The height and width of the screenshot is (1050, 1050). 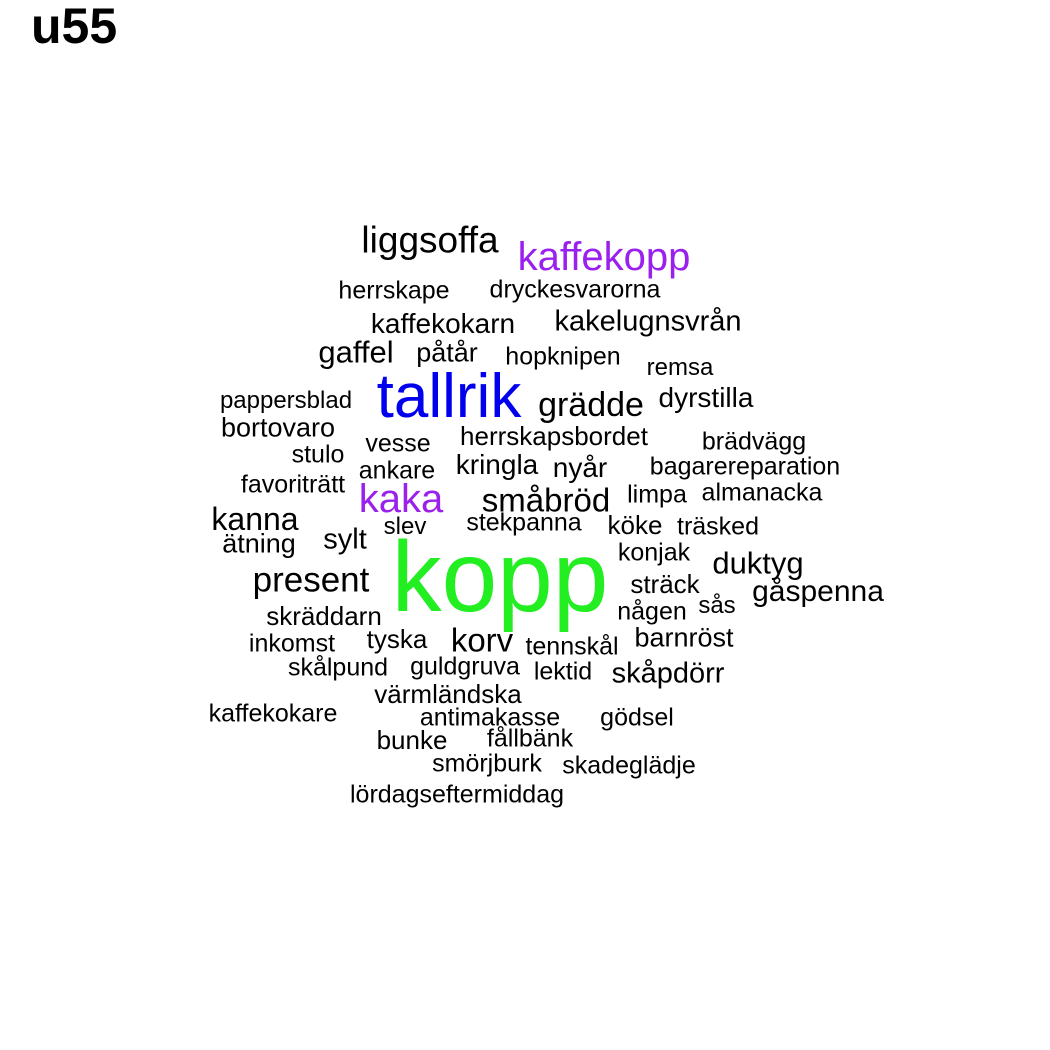 I want to click on word-antimakasse: antimakasse, so click(x=490, y=717).